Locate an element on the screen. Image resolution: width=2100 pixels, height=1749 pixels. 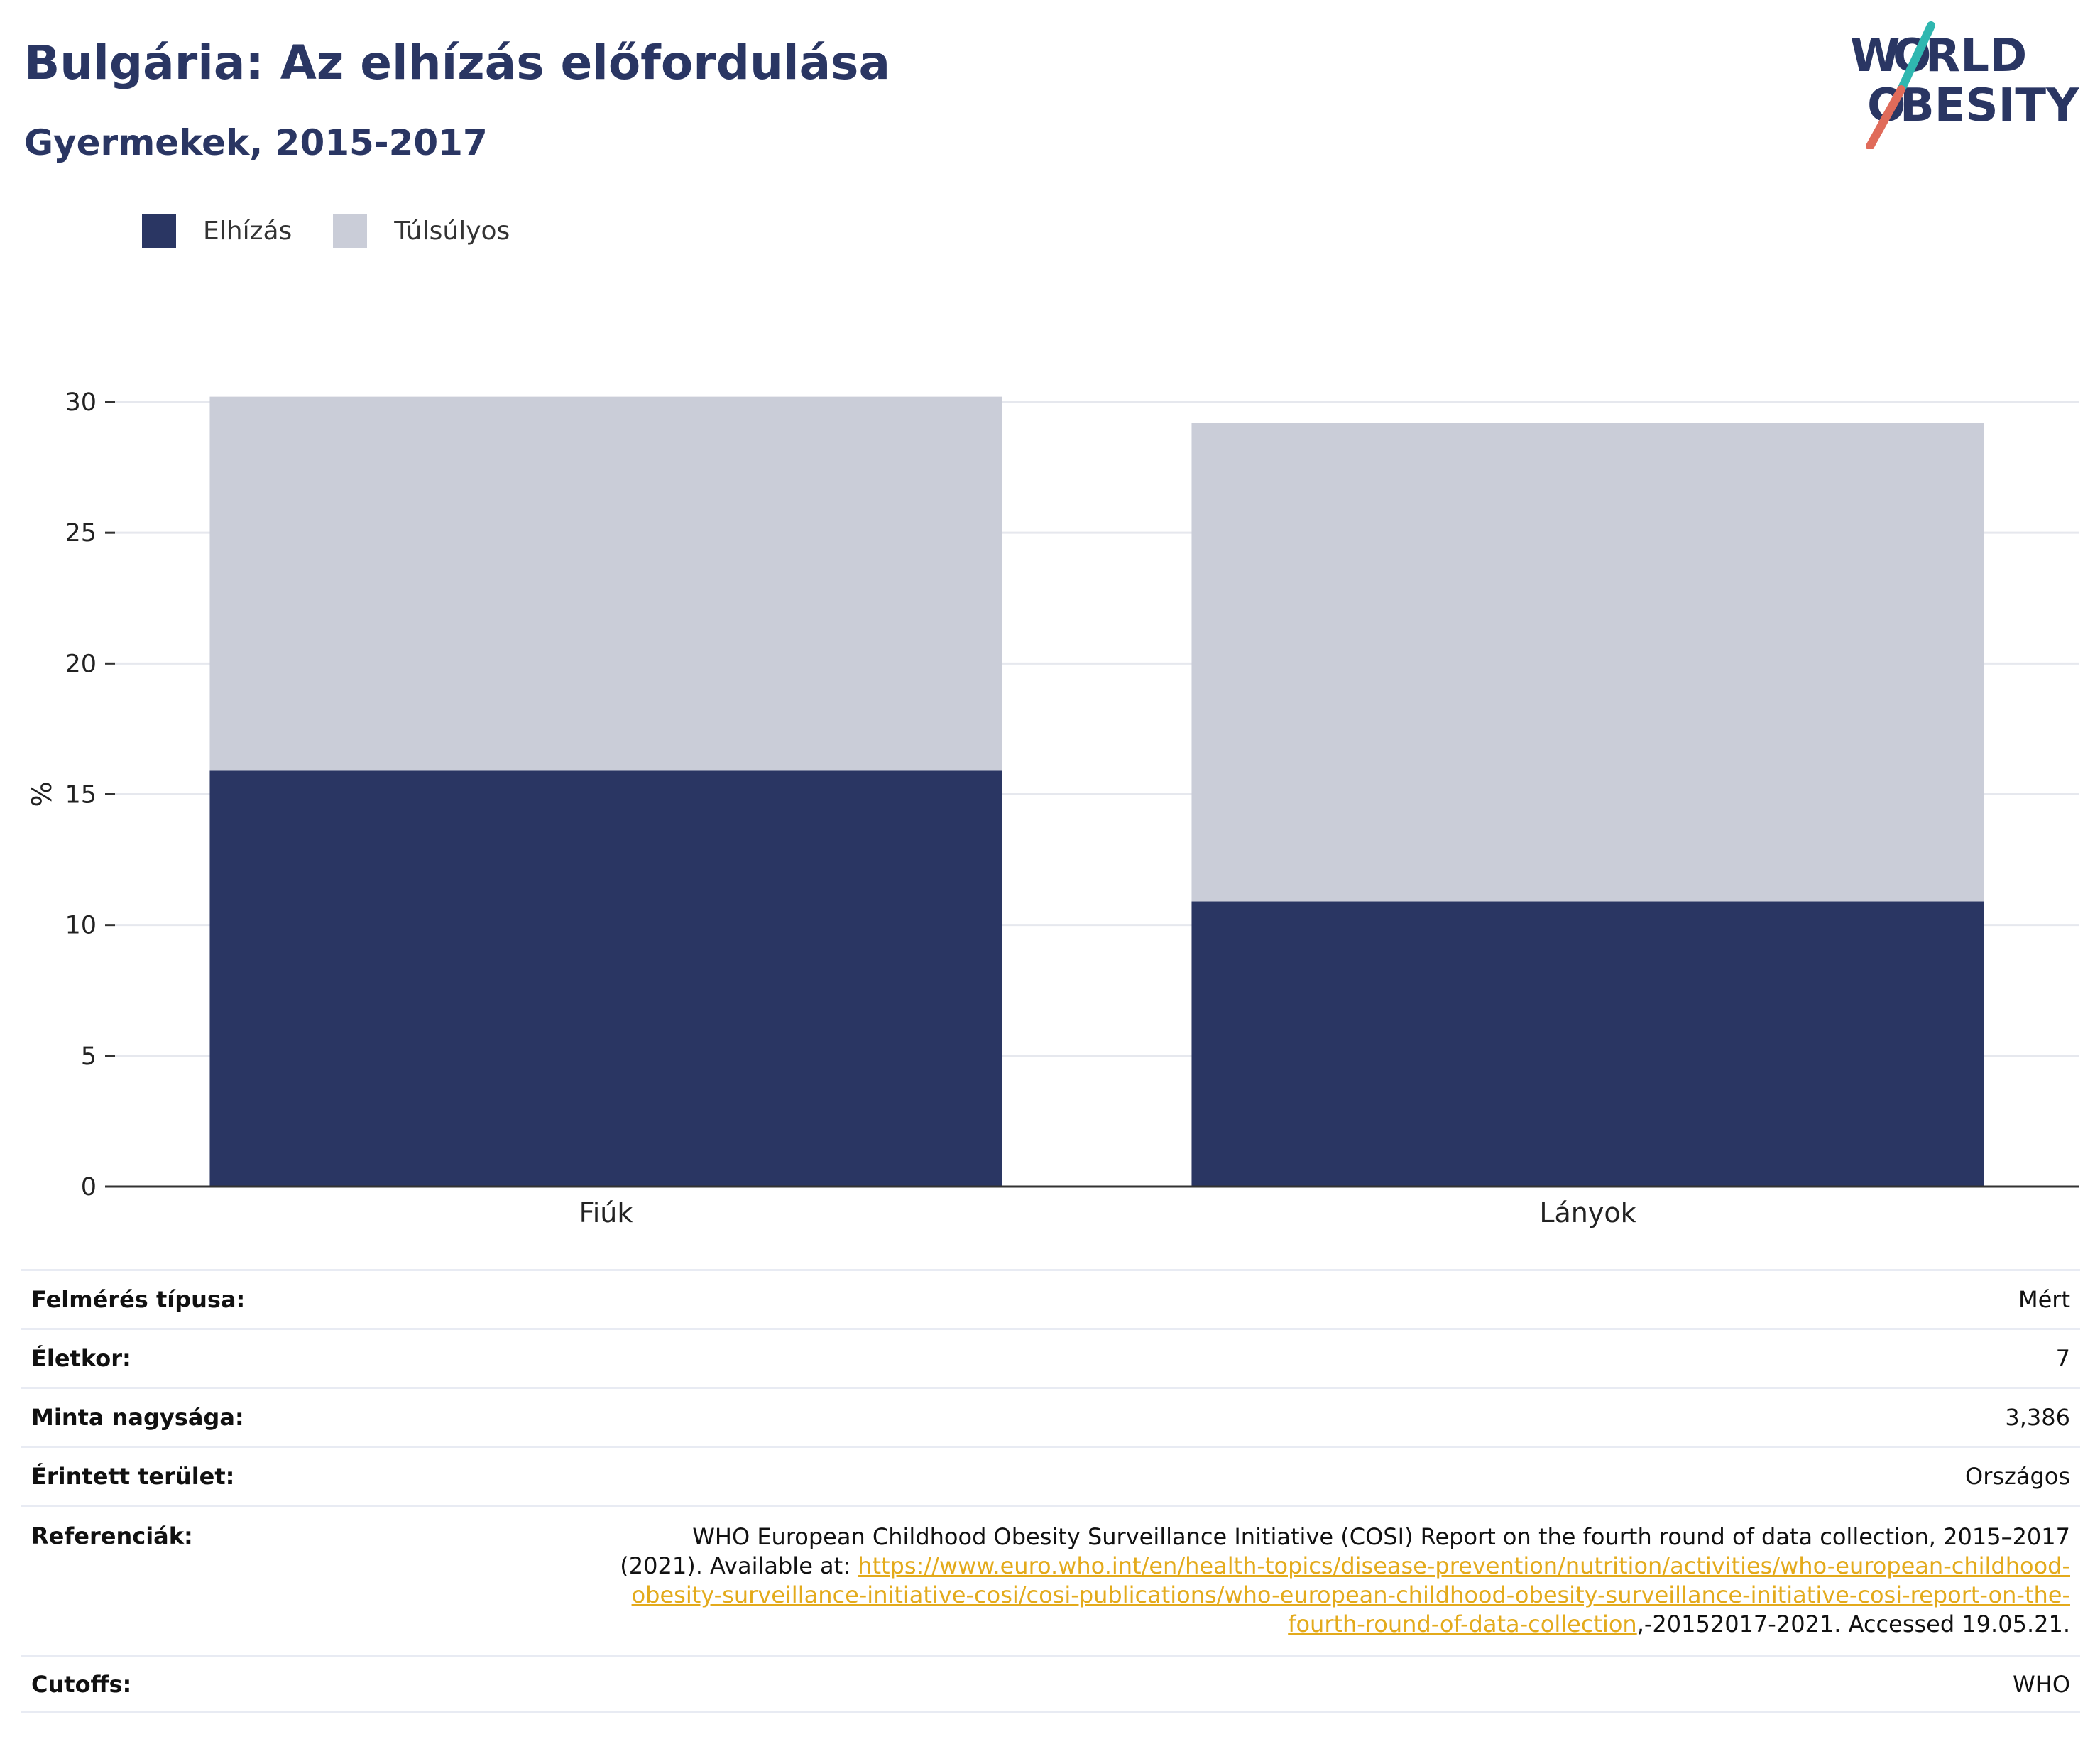
legend-swatch-obesity is located at coordinates (159, 231).